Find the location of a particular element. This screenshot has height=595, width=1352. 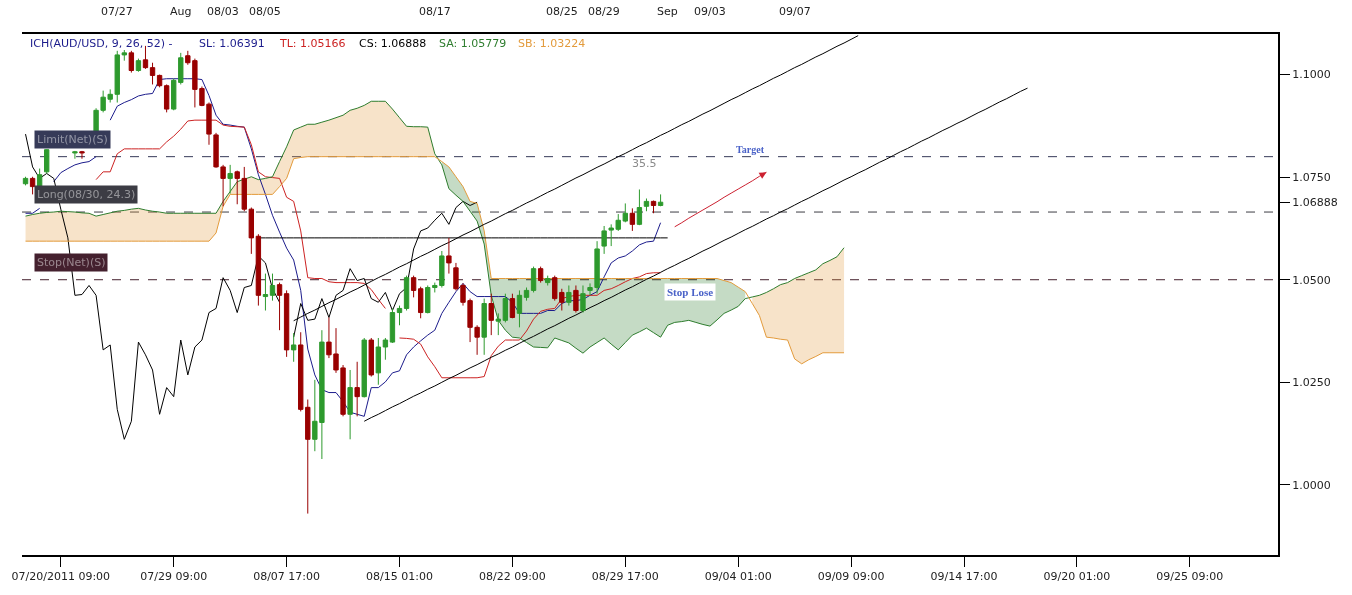

text: 08/05 is located at coordinates (265, 11).